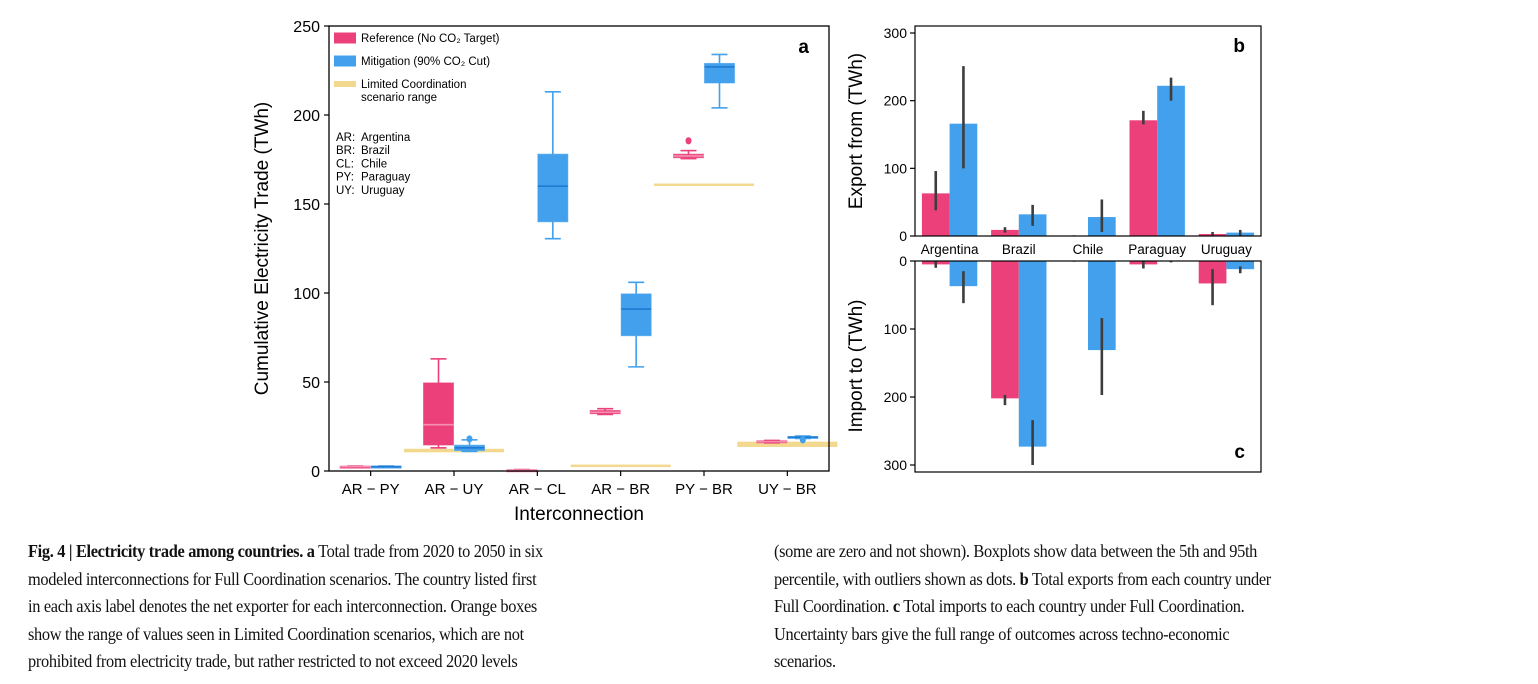 The width and height of the screenshot is (1538, 684). I want to click on legend-label-mitigation: Mitigation (90% CO₂ Cut), so click(425, 62).